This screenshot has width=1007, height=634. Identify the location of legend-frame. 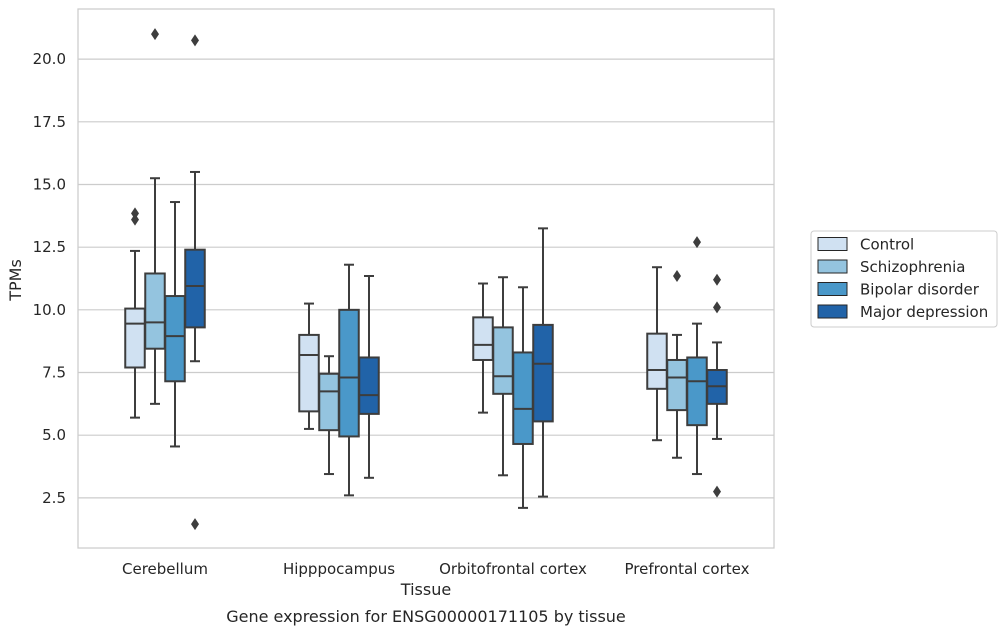
(904, 279).